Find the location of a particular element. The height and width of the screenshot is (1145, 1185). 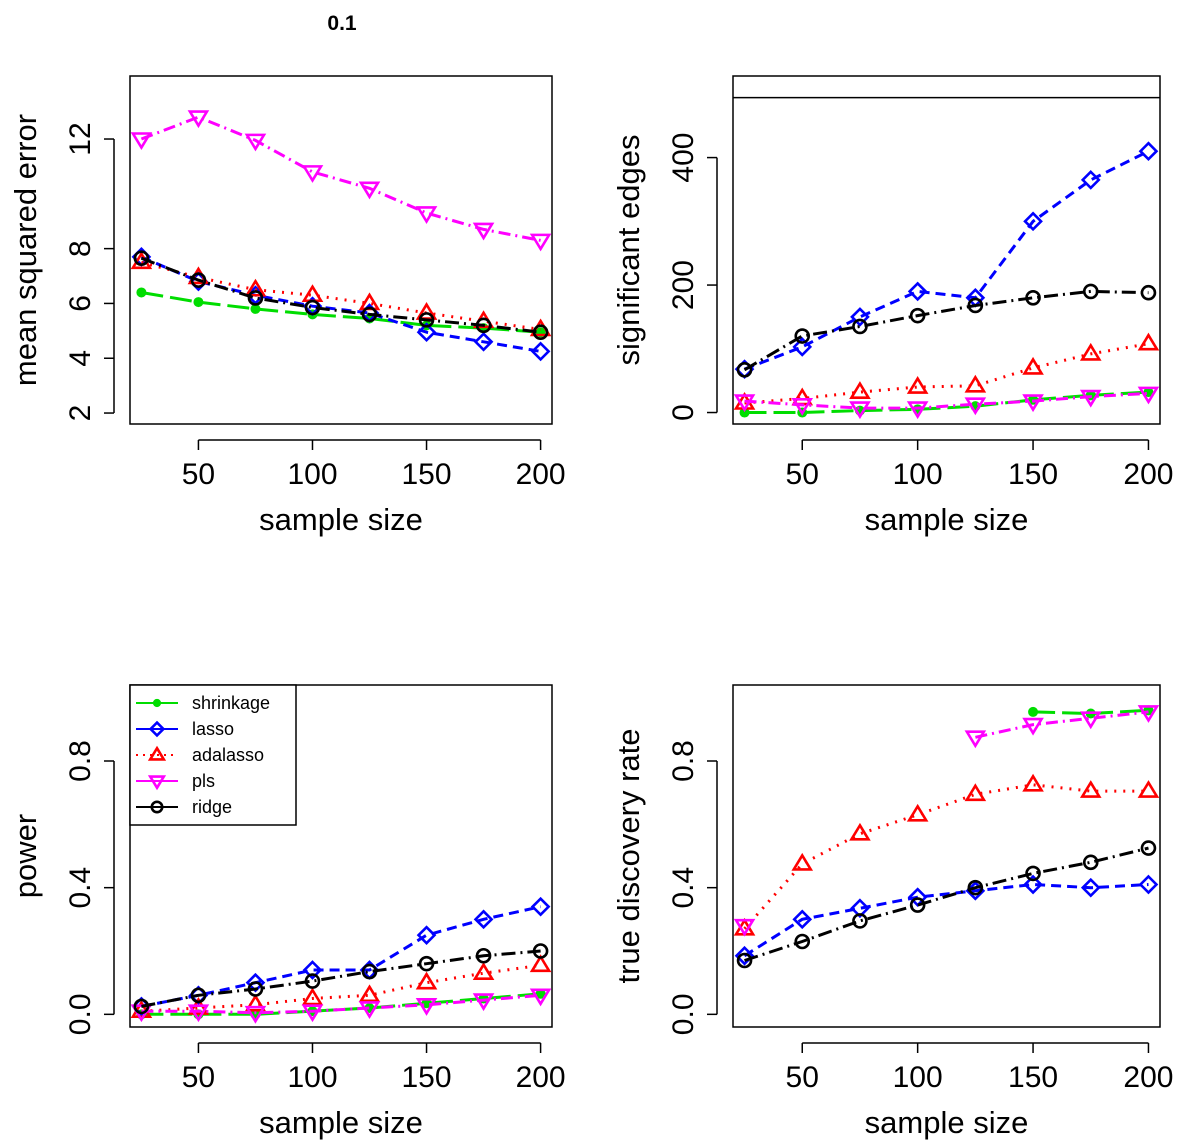

series-pls-line is located at coordinates (1062, 724).